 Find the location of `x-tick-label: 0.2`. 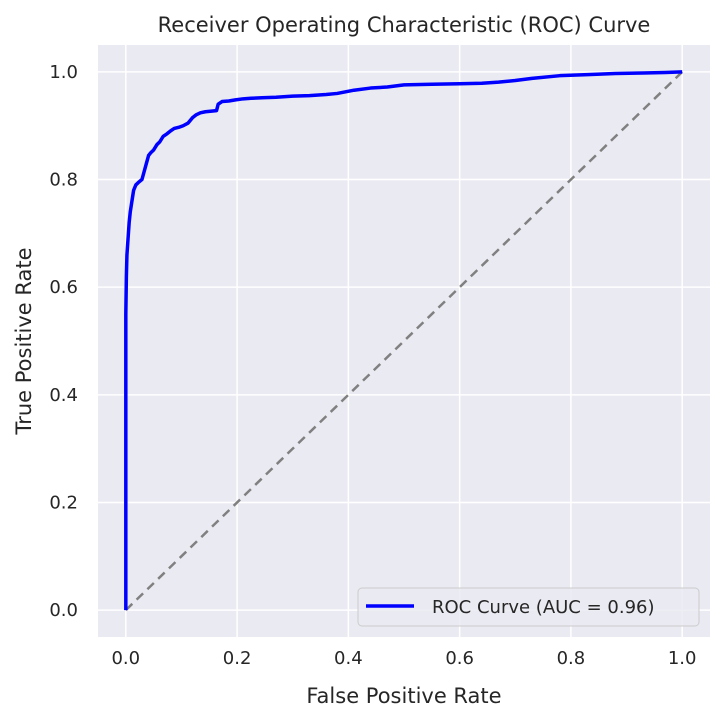

x-tick-label: 0.2 is located at coordinates (237, 658).